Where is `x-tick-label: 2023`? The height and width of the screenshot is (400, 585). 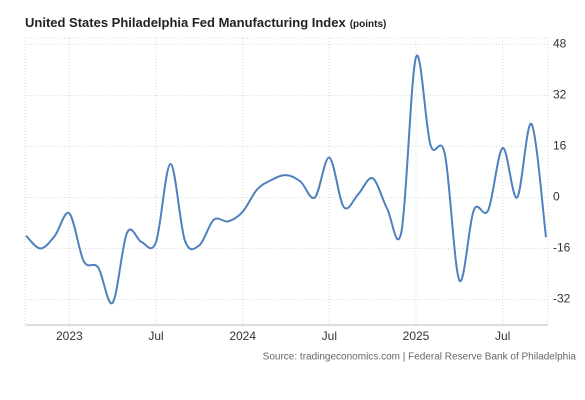
x-tick-label: 2023 is located at coordinates (69, 336).